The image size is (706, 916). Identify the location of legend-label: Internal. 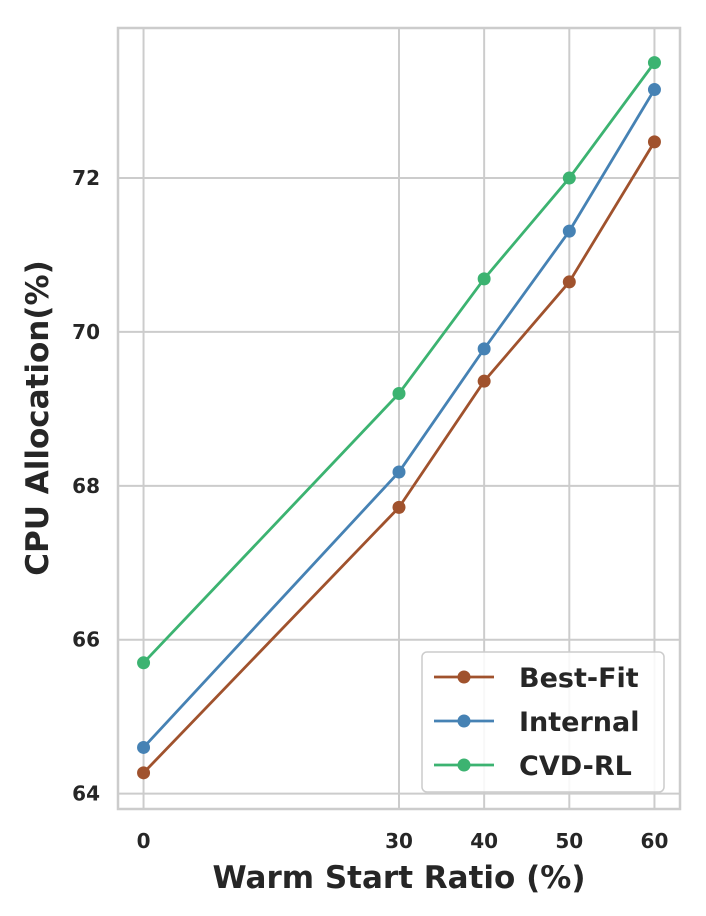
(579, 722).